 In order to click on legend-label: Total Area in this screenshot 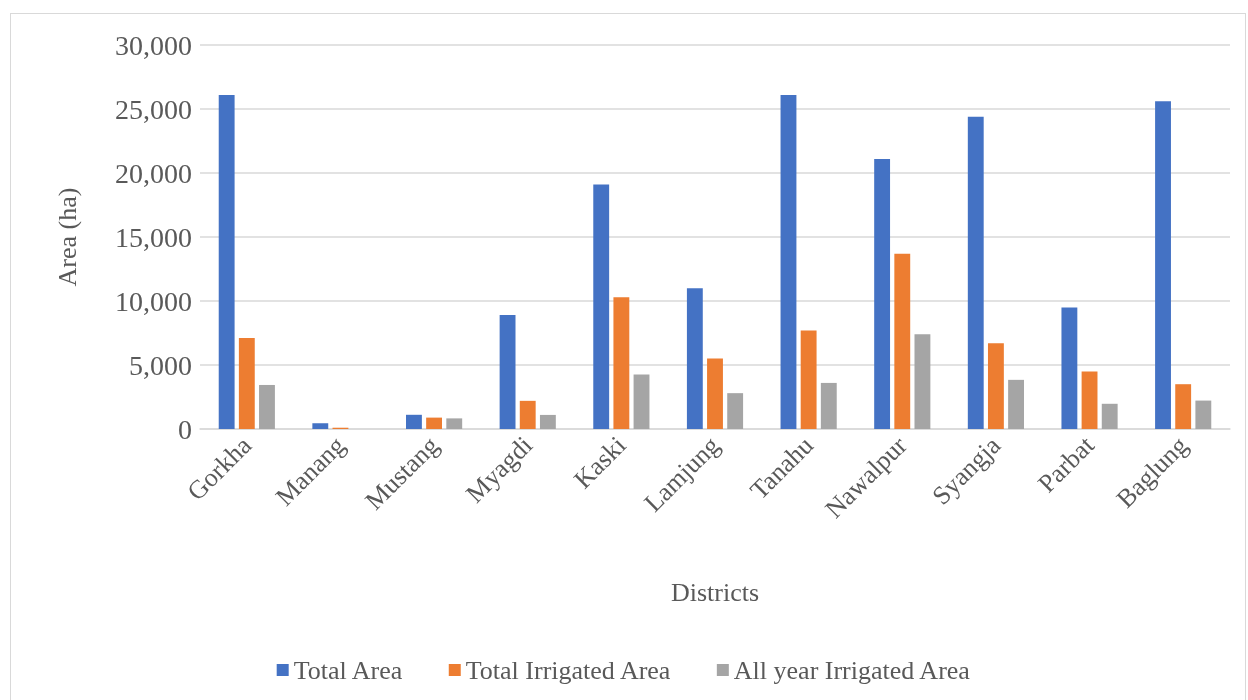, I will do `click(348, 670)`.